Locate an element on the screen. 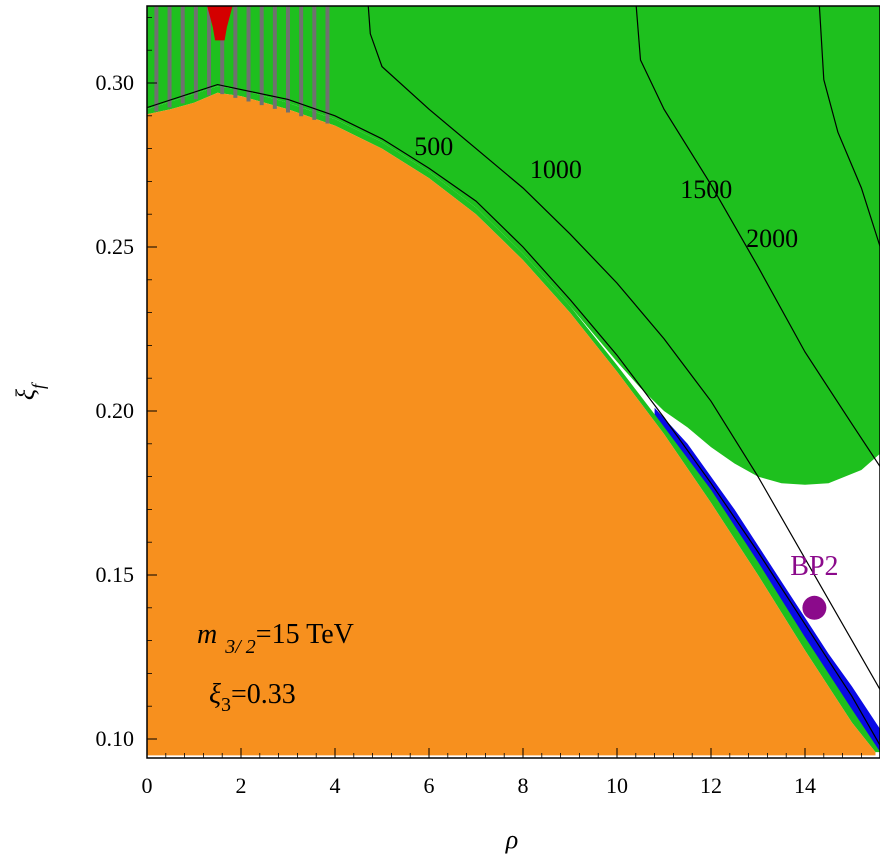 The image size is (880, 856). red-region is located at coordinates (220, 23).